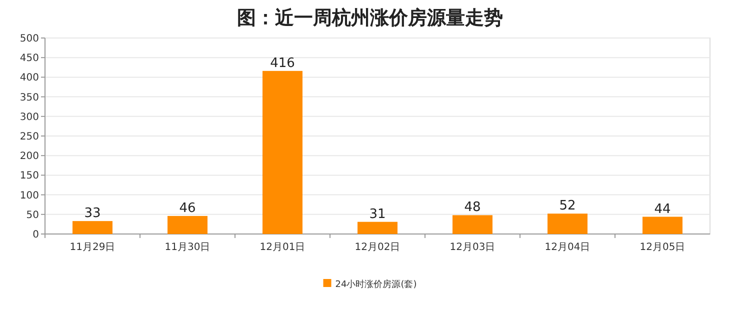  What do you see at coordinates (92, 214) in the screenshot?
I see `data-label: 33` at bounding box center [92, 214].